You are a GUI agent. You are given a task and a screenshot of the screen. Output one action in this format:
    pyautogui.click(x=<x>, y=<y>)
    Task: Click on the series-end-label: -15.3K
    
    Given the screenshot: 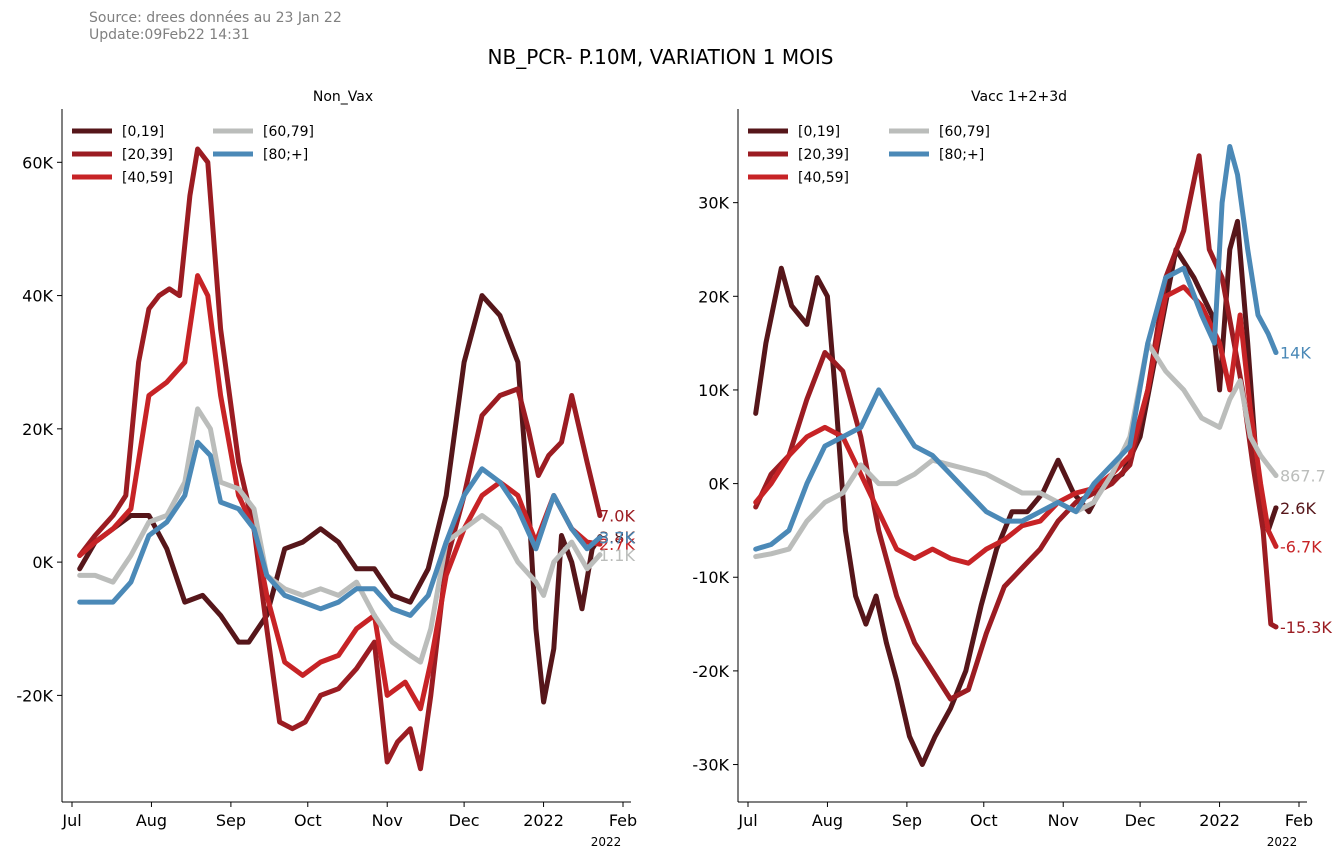 What is the action you would take?
    pyautogui.click(x=1306, y=627)
    